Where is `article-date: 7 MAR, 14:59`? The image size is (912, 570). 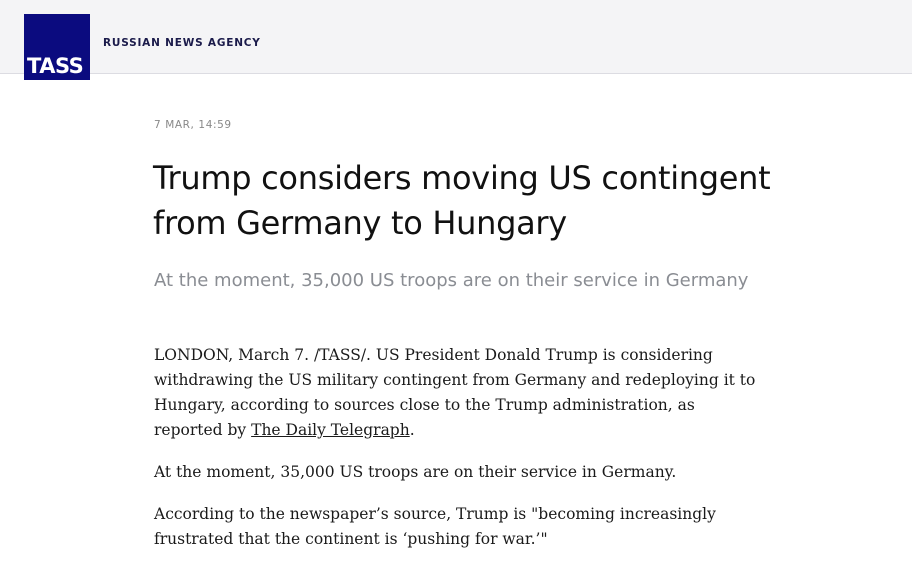 article-date: 7 MAR, 14:59 is located at coordinates (193, 125).